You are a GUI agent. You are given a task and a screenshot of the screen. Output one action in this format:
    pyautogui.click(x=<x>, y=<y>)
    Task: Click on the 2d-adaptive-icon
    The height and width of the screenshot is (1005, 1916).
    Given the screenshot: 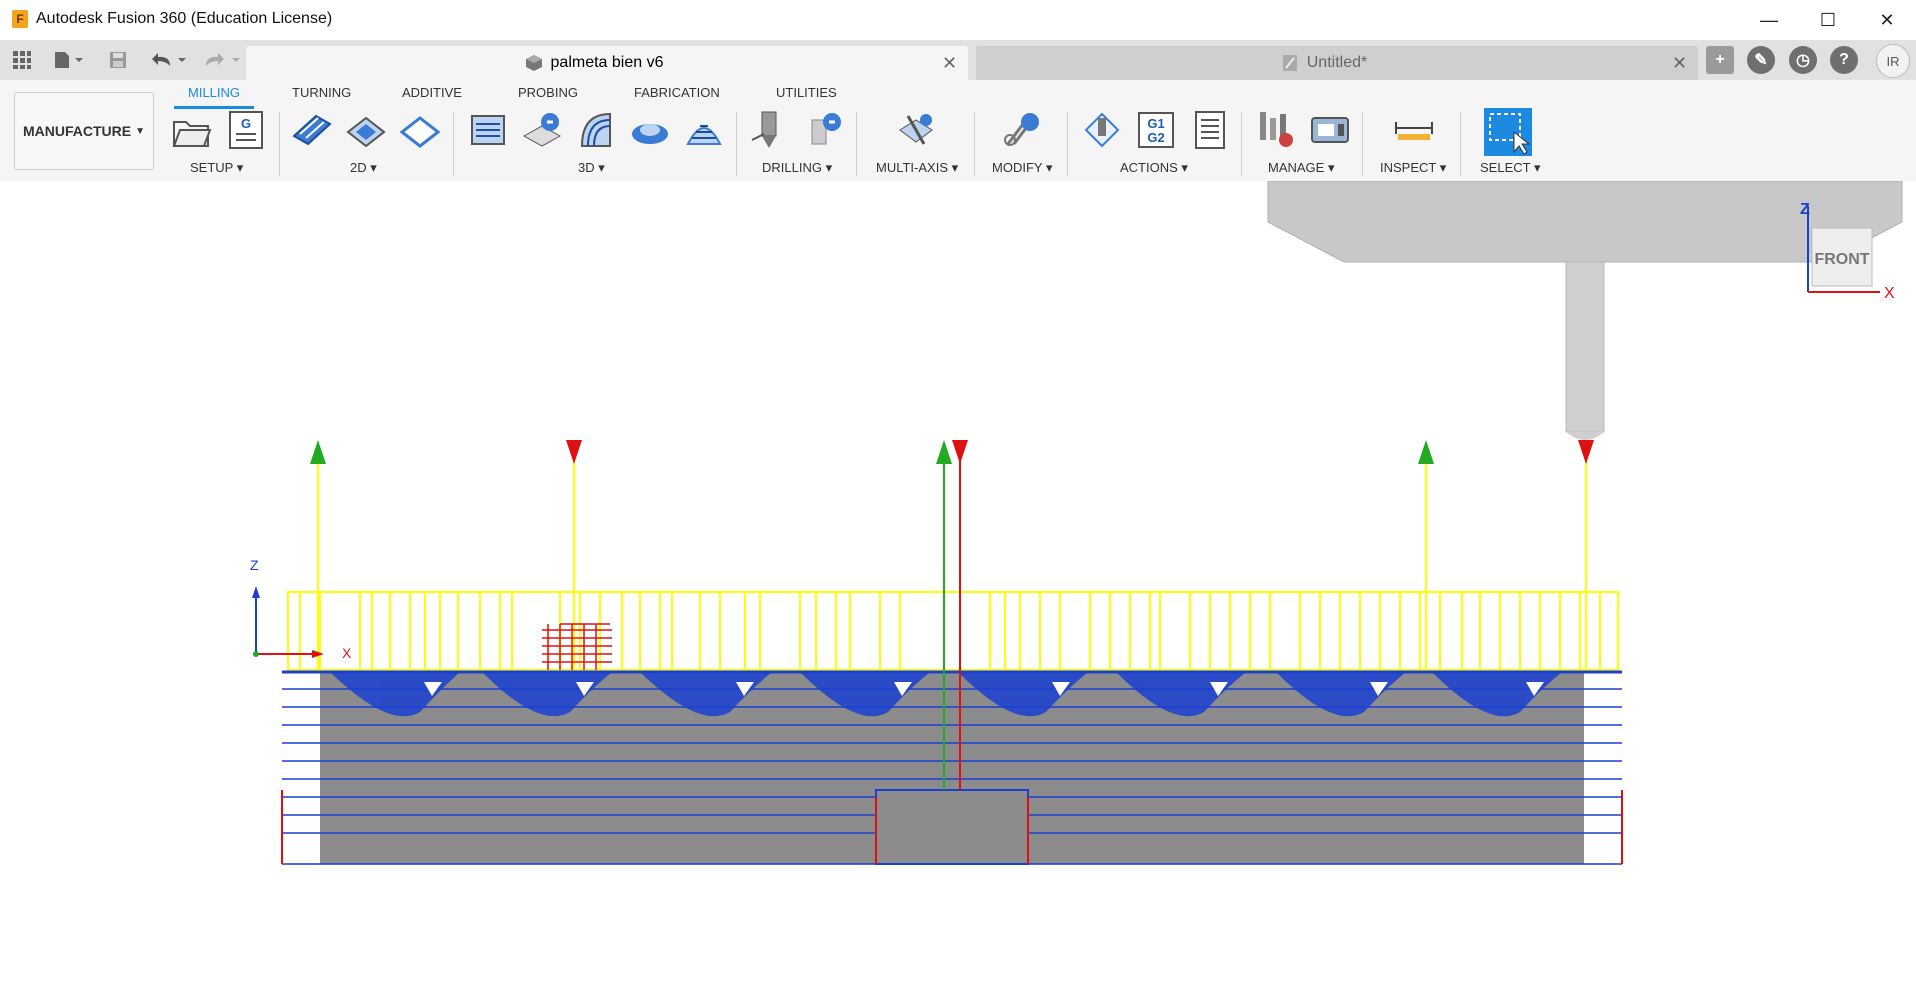 What is the action you would take?
    pyautogui.click(x=312, y=130)
    